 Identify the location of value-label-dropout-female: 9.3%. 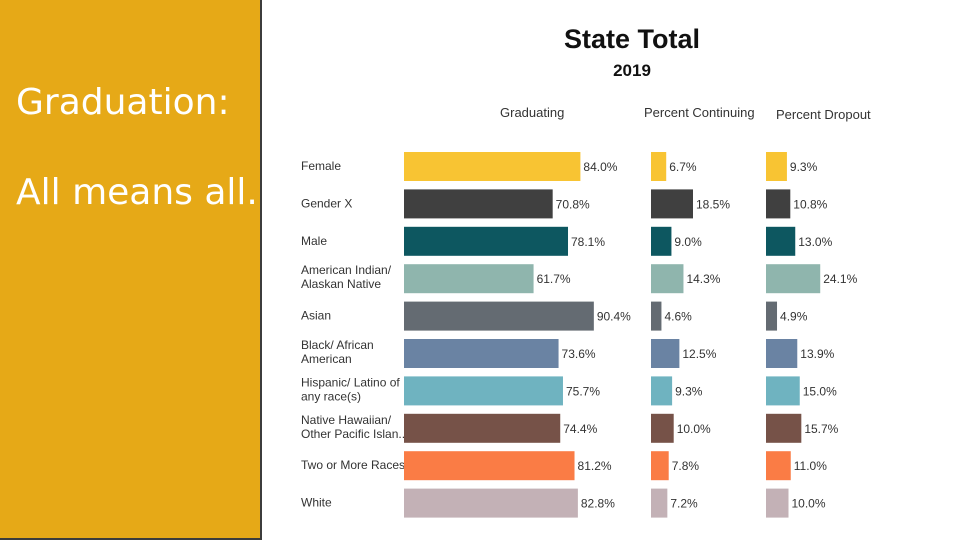
(804, 167).